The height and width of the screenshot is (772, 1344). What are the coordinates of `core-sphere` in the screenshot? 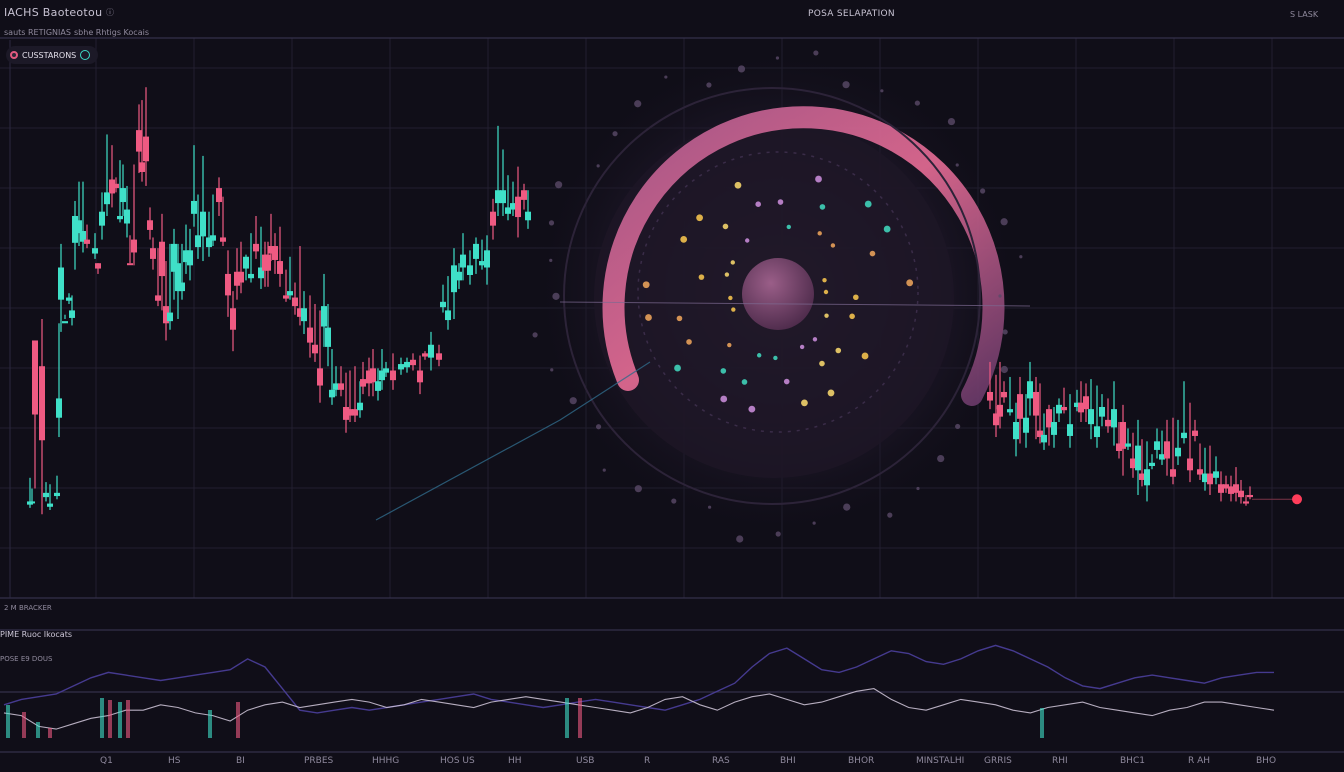 It's located at (778, 294).